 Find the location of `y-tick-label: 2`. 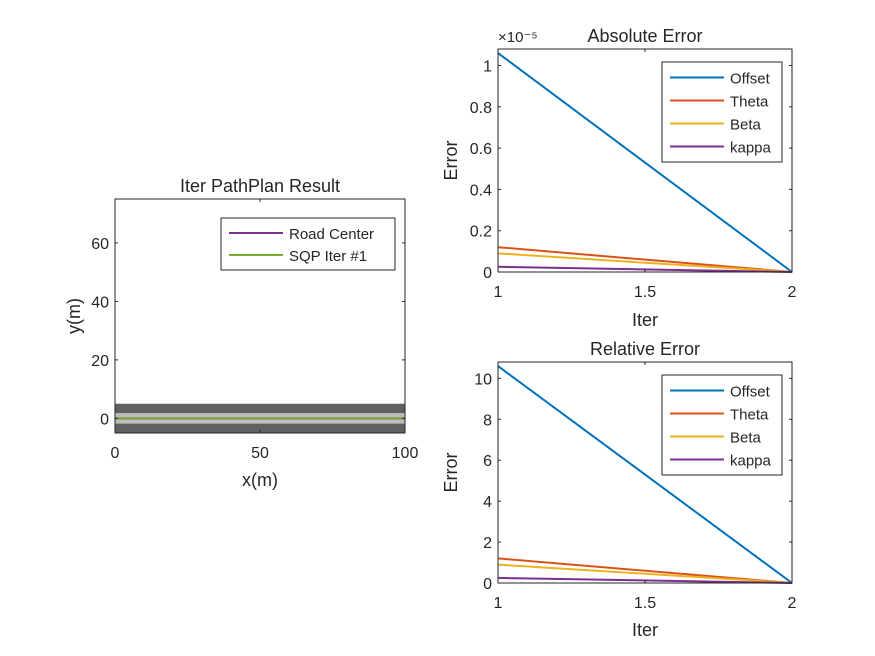

y-tick-label: 2 is located at coordinates (487, 543).